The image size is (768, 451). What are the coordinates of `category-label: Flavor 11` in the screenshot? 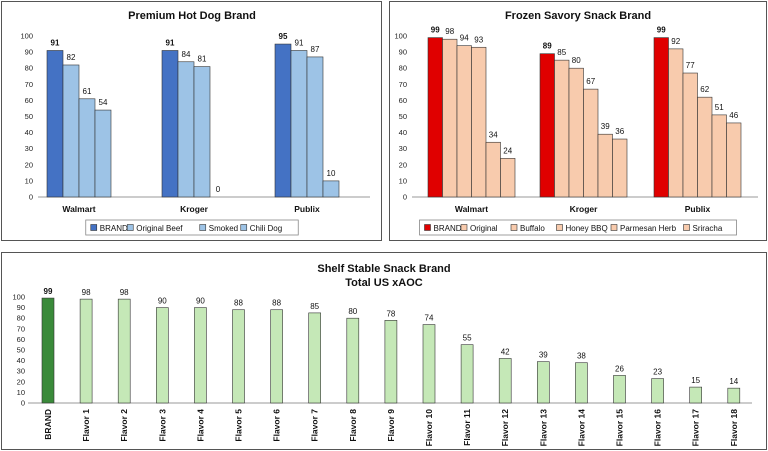 It's located at (467, 427).